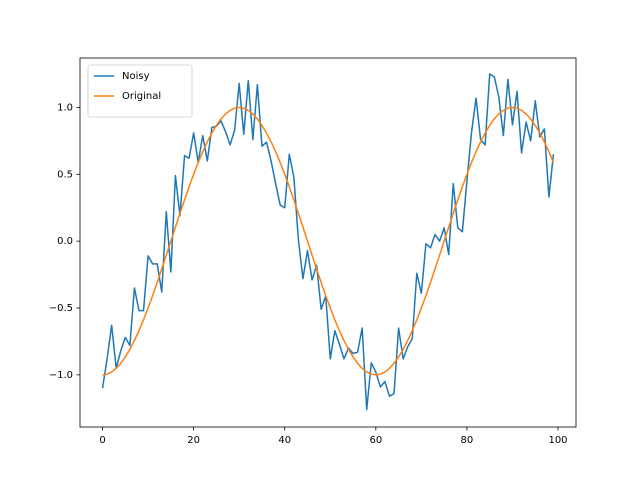  I want to click on legend: Noisy Original, so click(140, 91).